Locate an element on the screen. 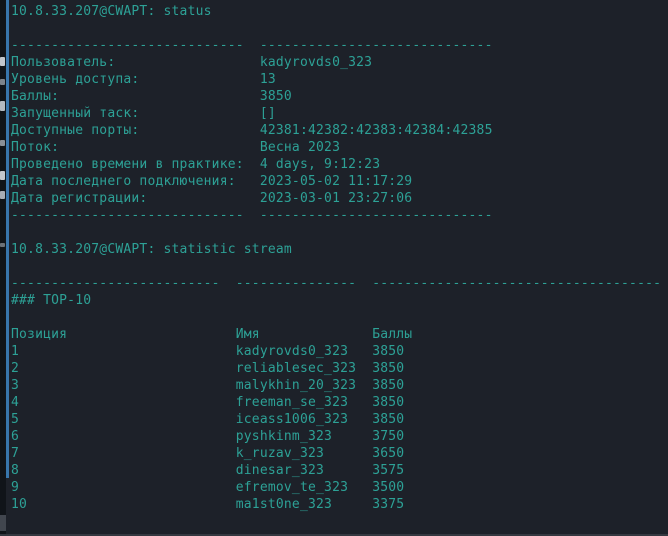  top10-title: ### TOP-10 is located at coordinates (51, 300).